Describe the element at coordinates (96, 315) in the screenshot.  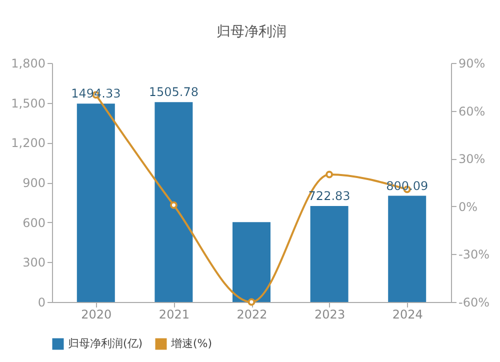
I see `x-tick-label: 2020` at that location.